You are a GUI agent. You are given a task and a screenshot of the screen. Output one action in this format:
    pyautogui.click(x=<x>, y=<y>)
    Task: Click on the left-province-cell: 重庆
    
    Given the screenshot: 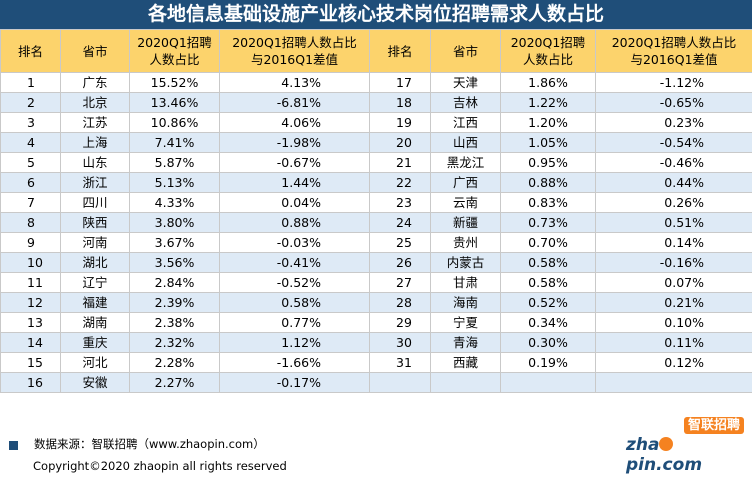 What is the action you would take?
    pyautogui.click(x=95, y=342)
    